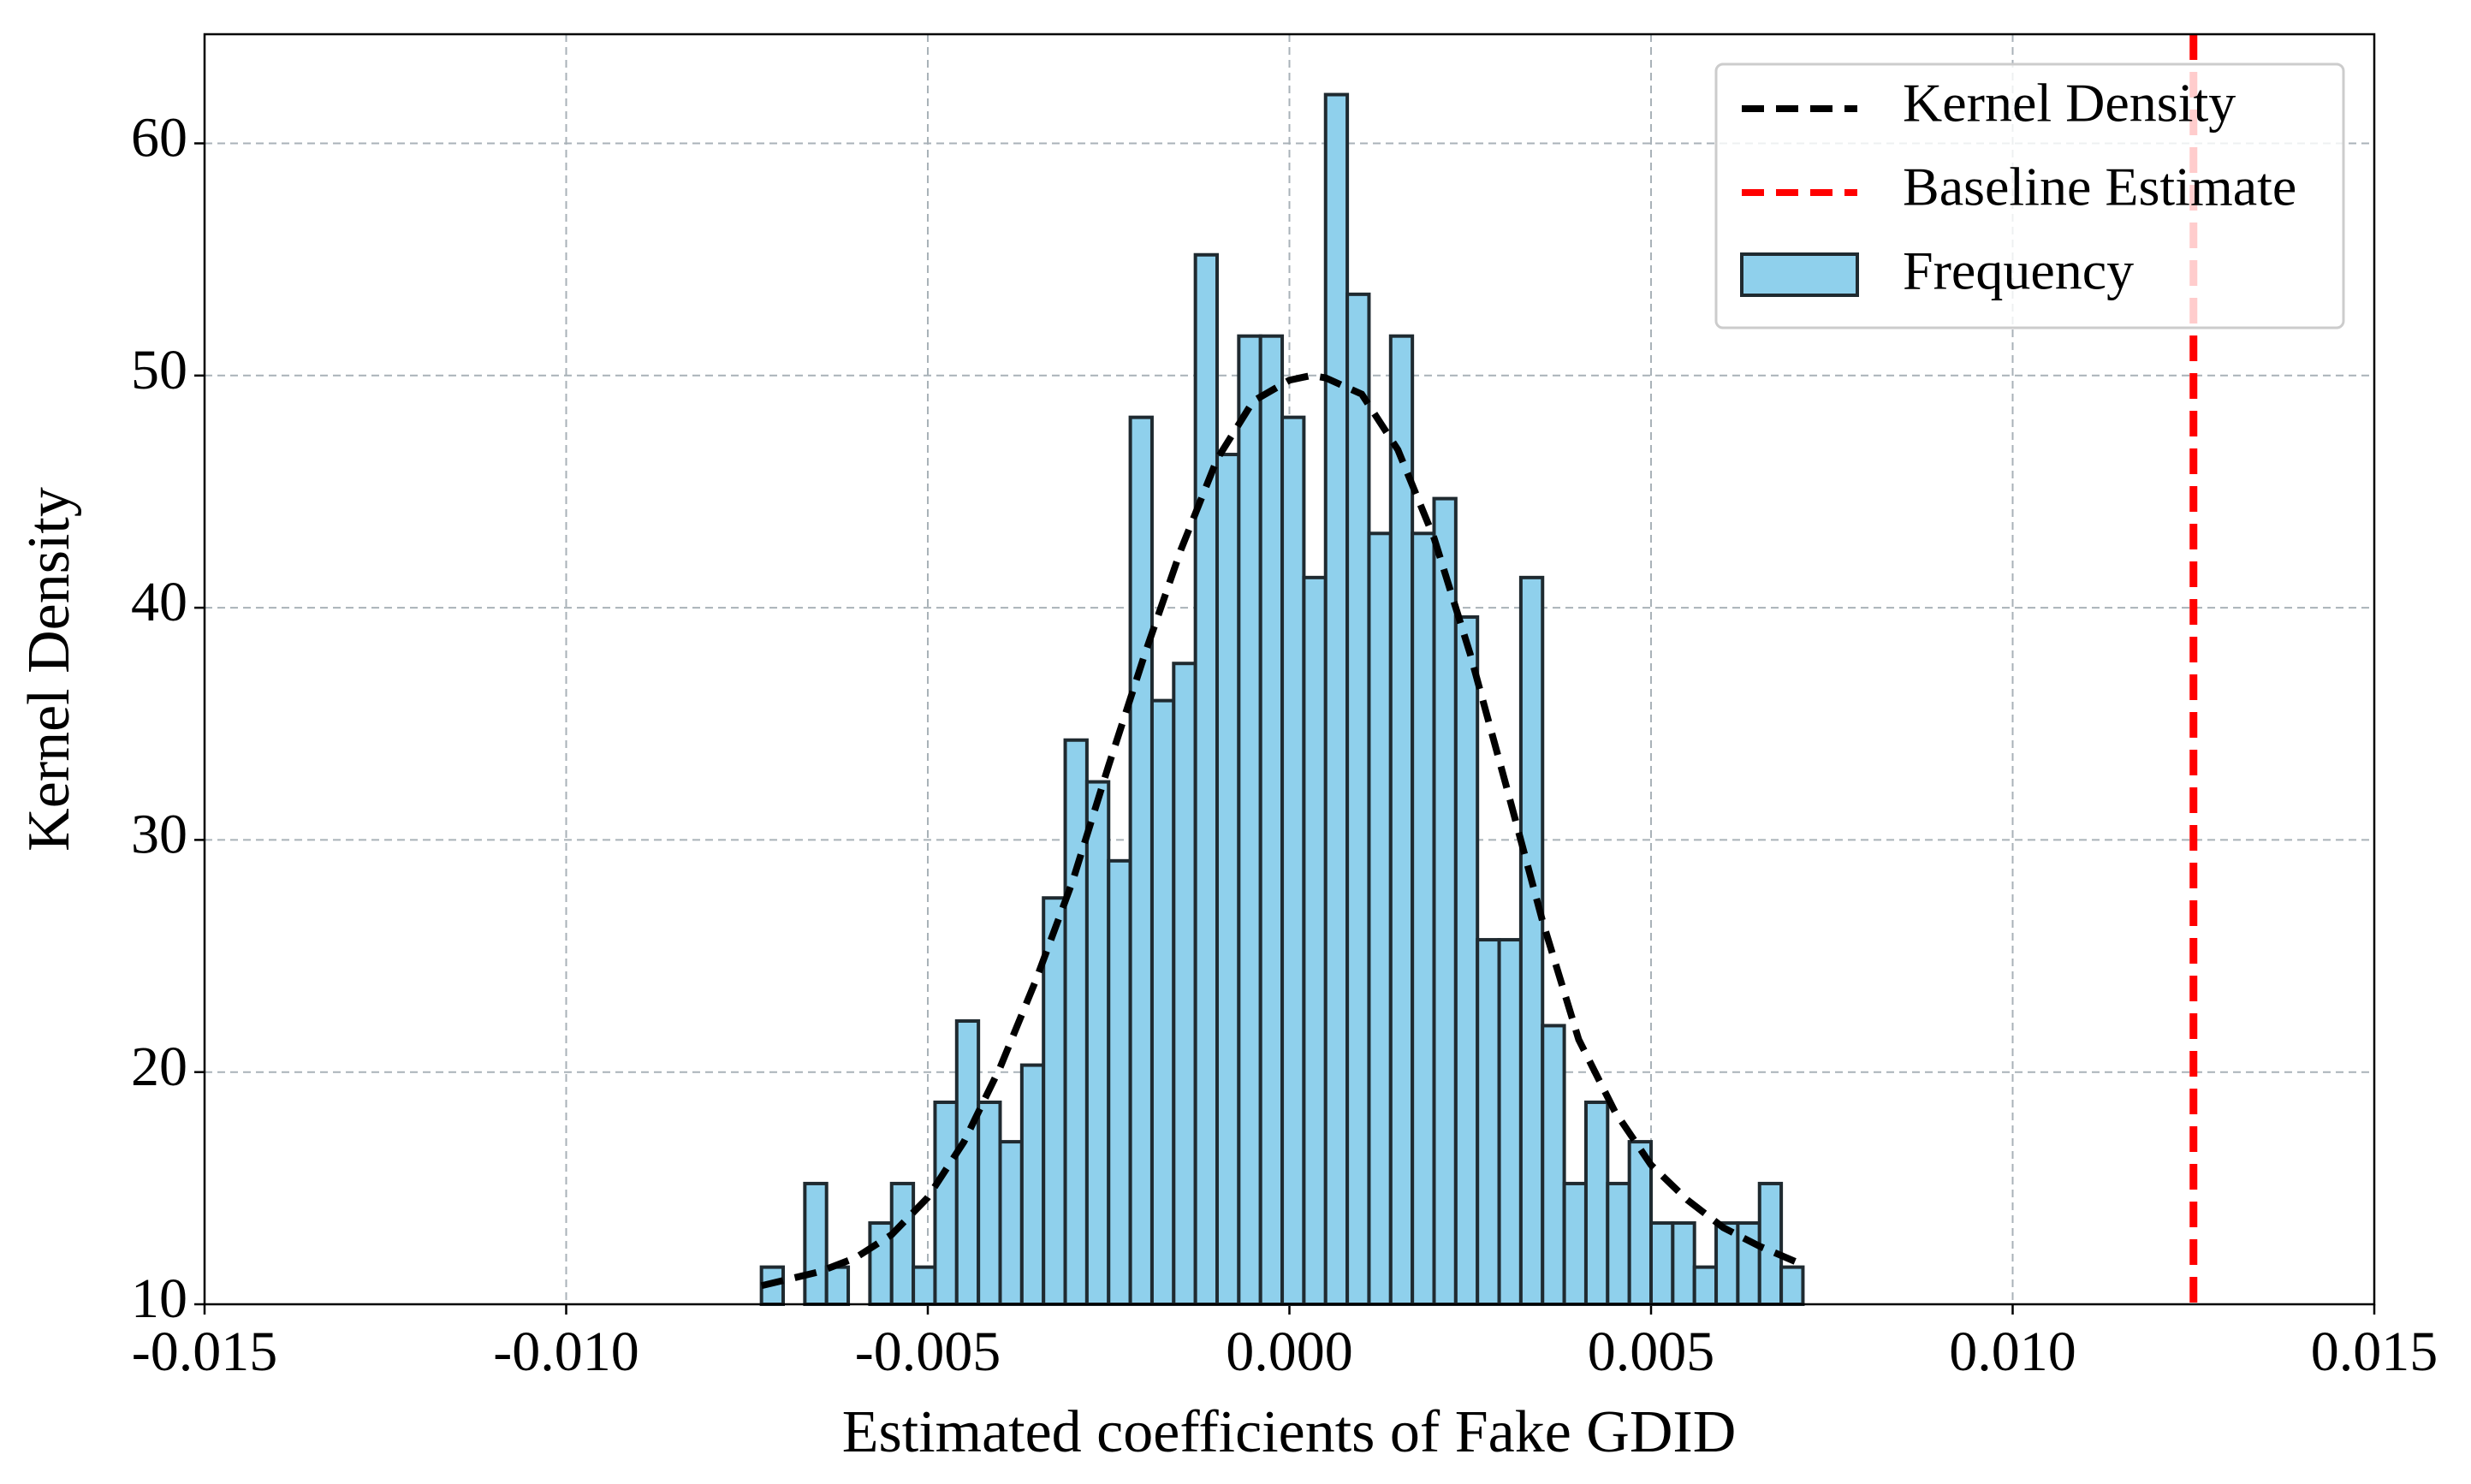 The height and width of the screenshot is (1484, 2471). What do you see at coordinates (2019, 271) in the screenshot?
I see `legend-label: Frequency` at bounding box center [2019, 271].